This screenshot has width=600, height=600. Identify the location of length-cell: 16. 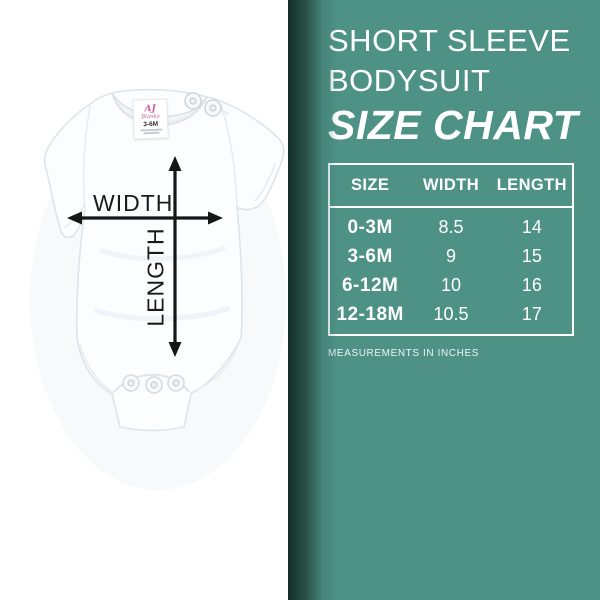
(531, 285).